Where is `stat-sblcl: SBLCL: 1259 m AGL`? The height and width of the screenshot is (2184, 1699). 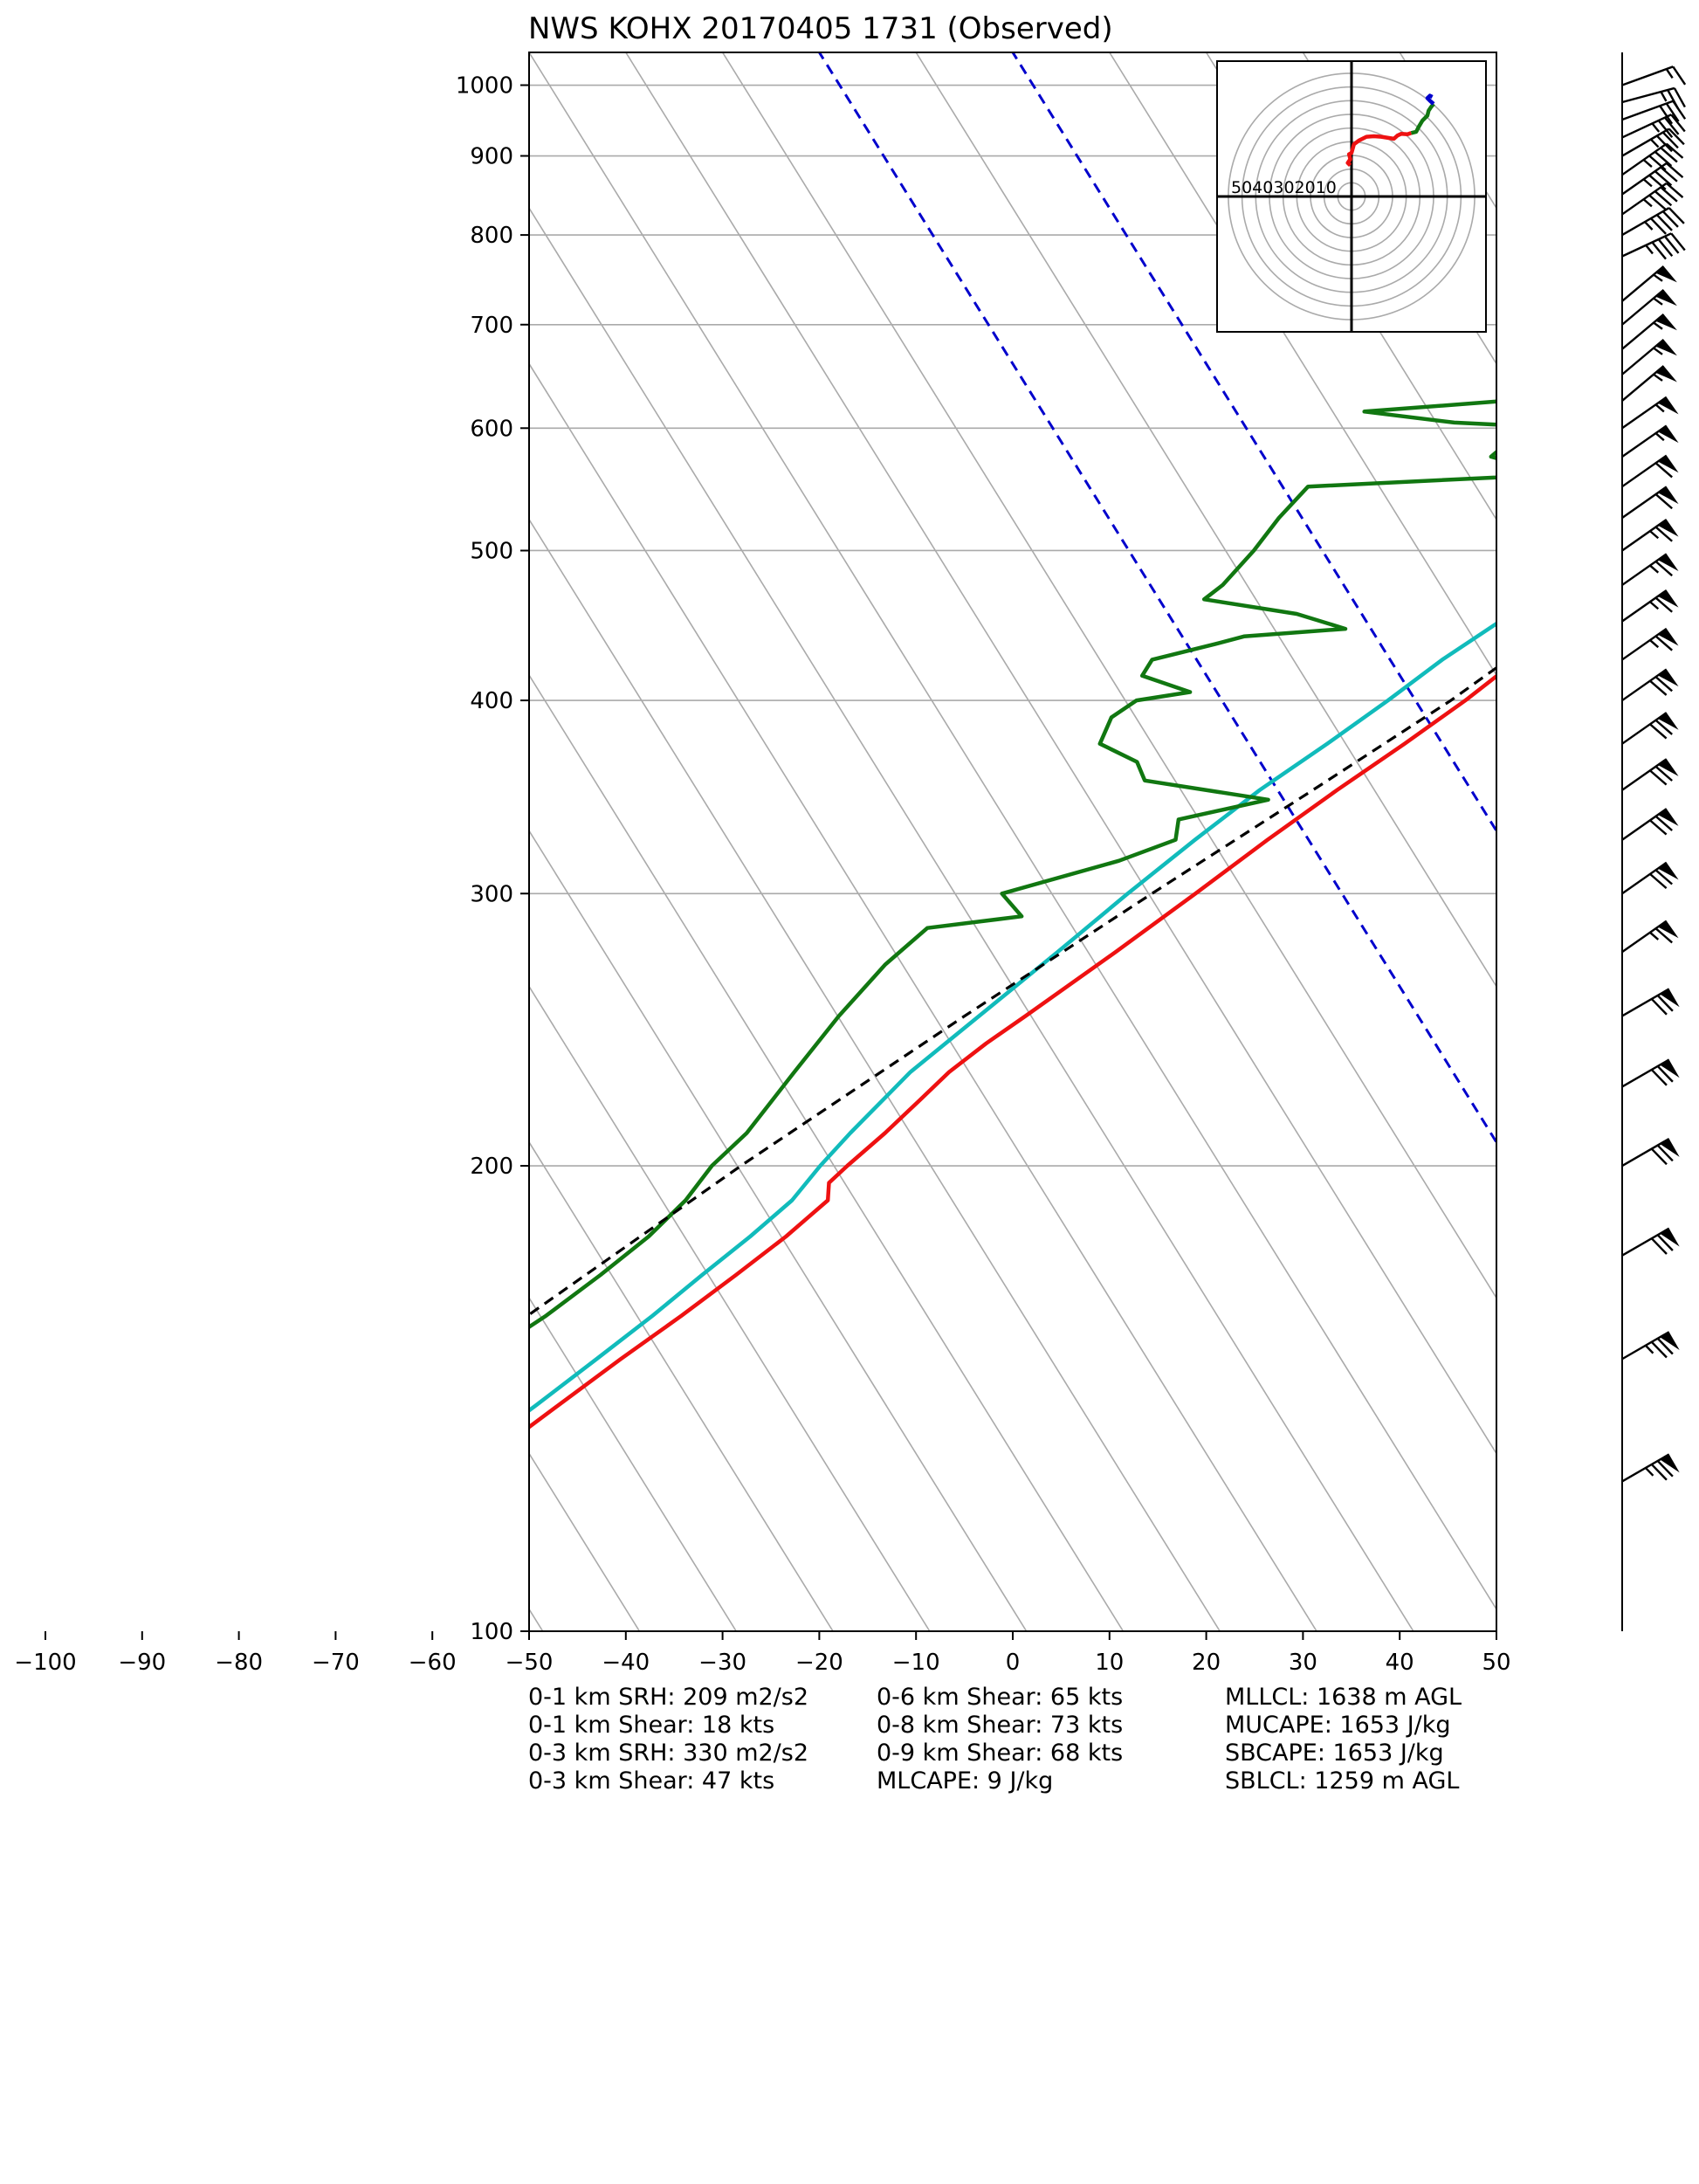
stat-sblcl: SBLCL: 1259 m AGL is located at coordinates (1342, 1781).